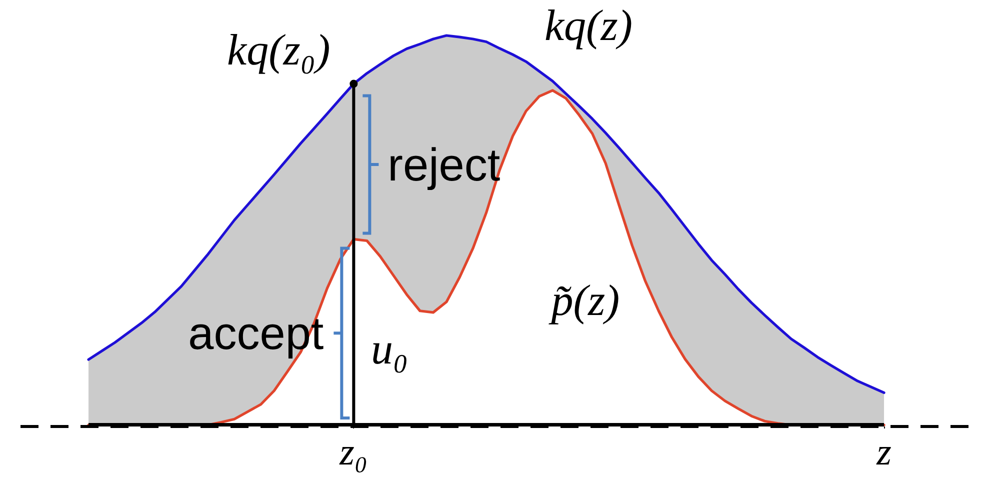 The height and width of the screenshot is (478, 982). What do you see at coordinates (588, 25) in the screenshot?
I see `series-label: kq(z)` at bounding box center [588, 25].